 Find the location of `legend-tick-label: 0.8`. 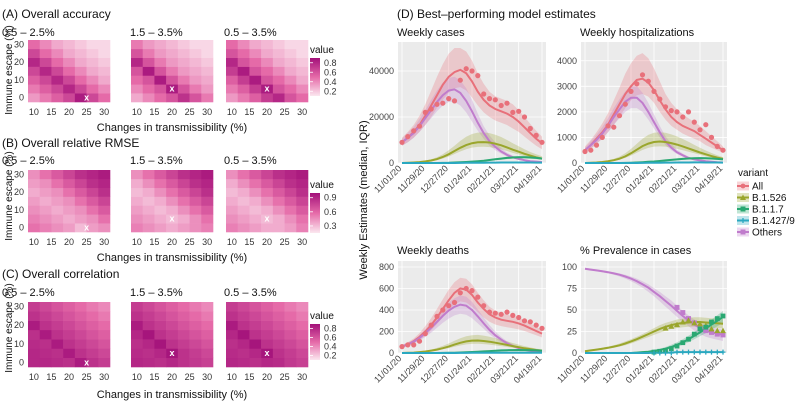

legend-tick-label: 0.8 is located at coordinates (330, 63).